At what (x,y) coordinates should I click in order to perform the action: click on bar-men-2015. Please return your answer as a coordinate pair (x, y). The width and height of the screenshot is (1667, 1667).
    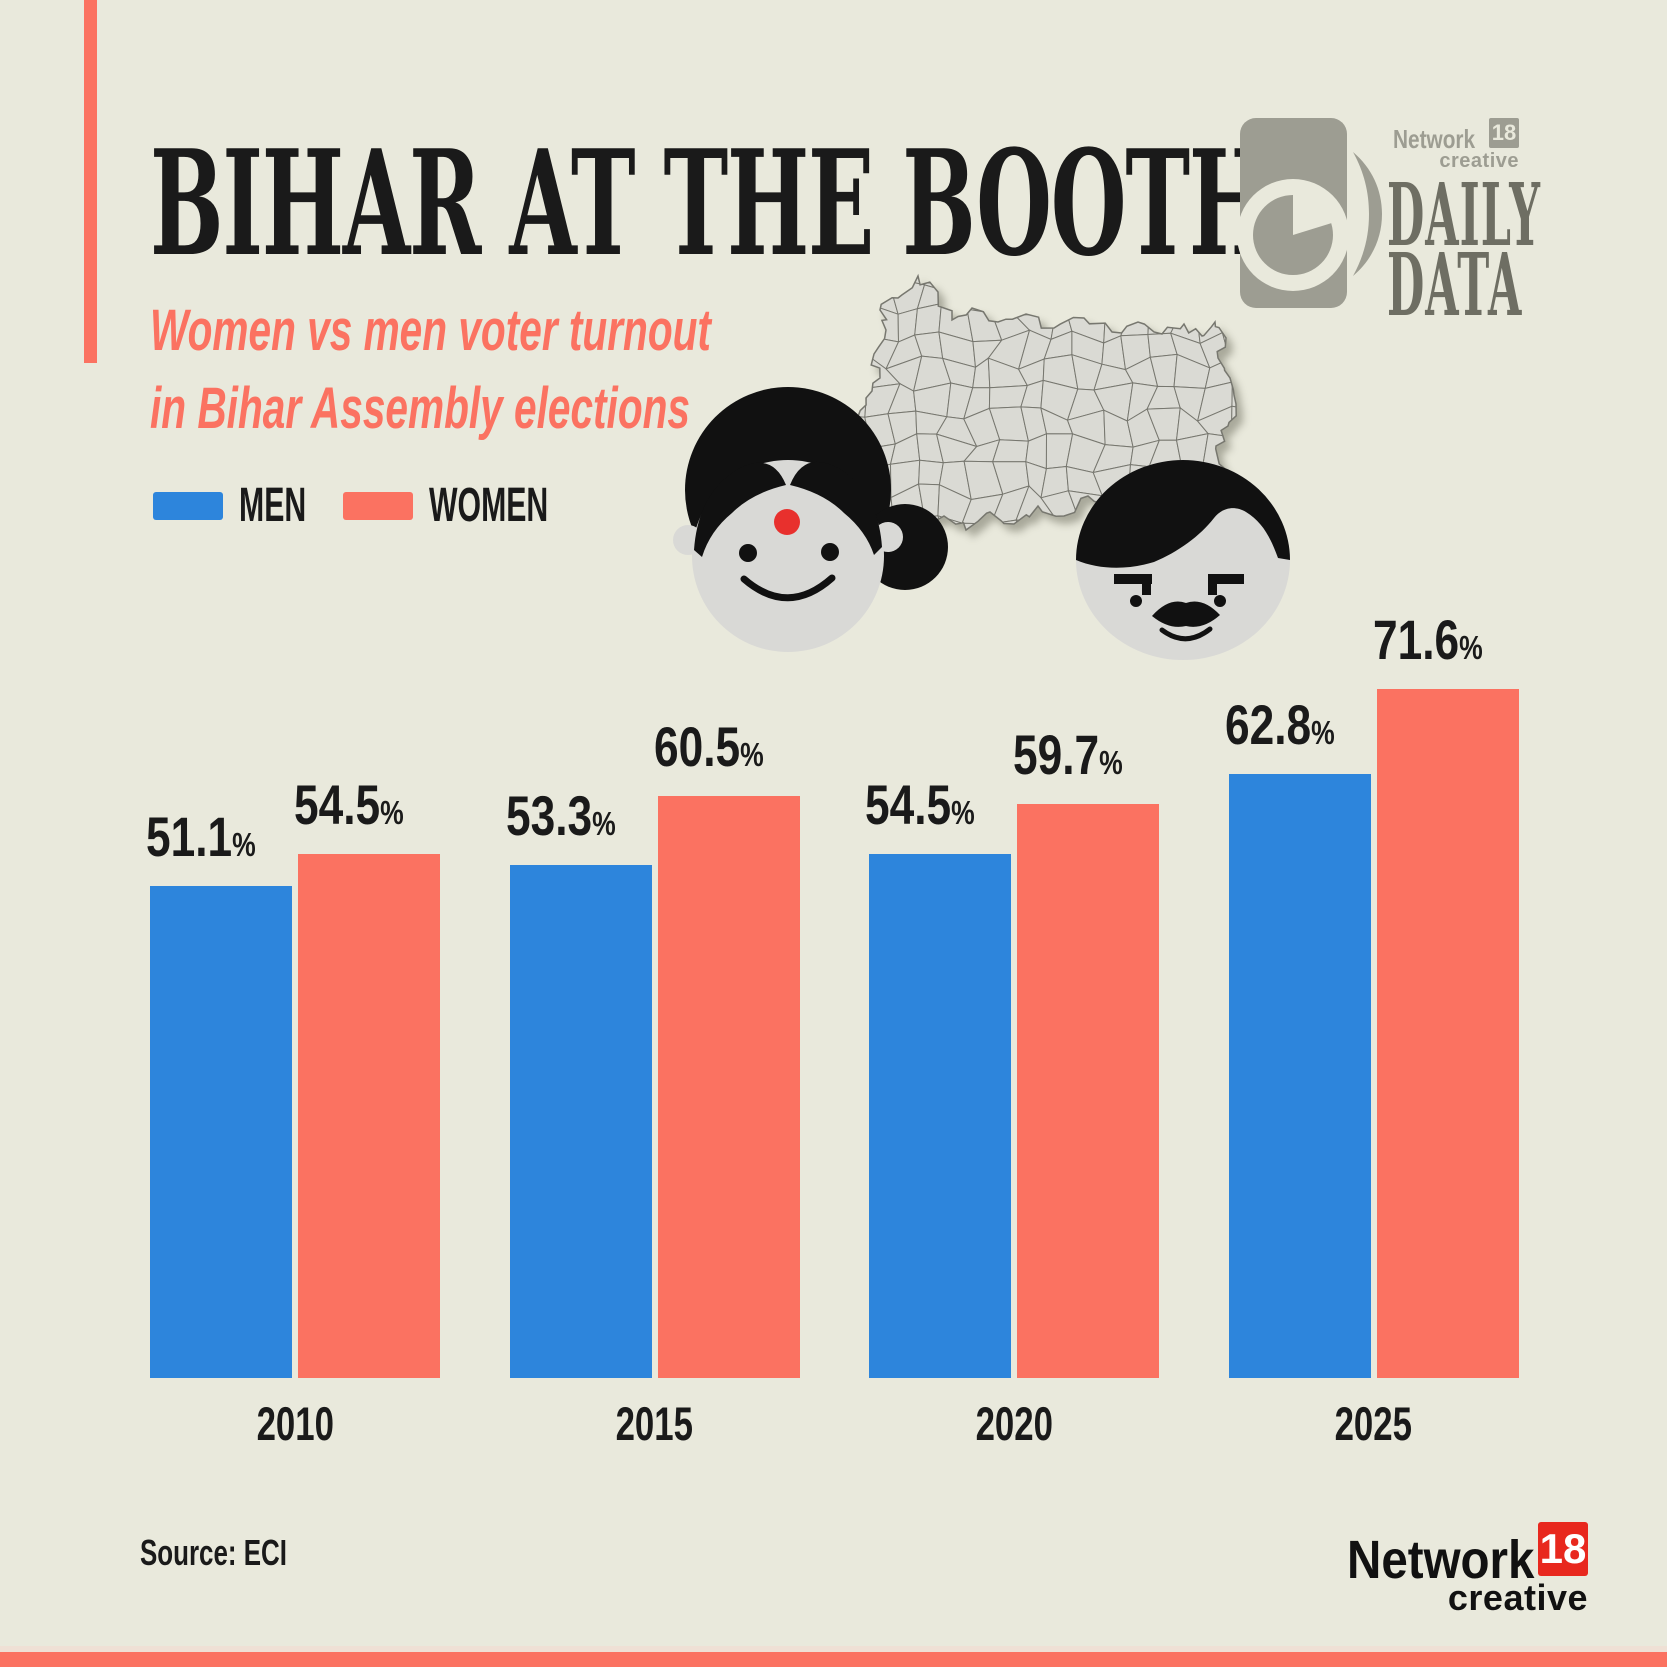
    Looking at the image, I should click on (580, 1121).